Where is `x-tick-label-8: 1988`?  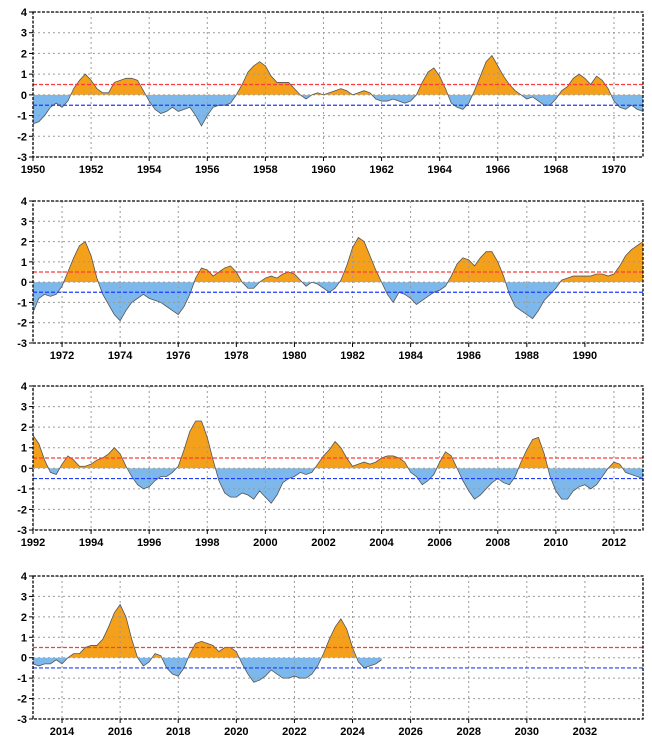 x-tick-label-8: 1988 is located at coordinates (527, 356).